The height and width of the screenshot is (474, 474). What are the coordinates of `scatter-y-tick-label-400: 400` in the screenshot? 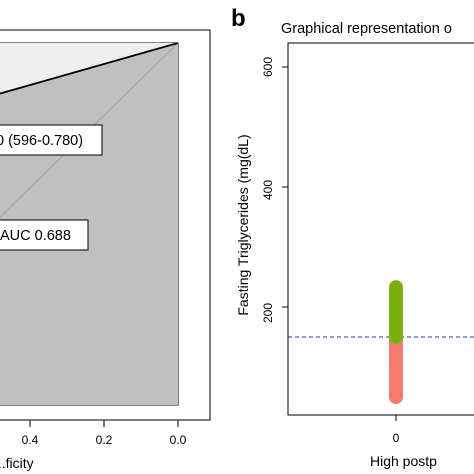 It's located at (268, 190).